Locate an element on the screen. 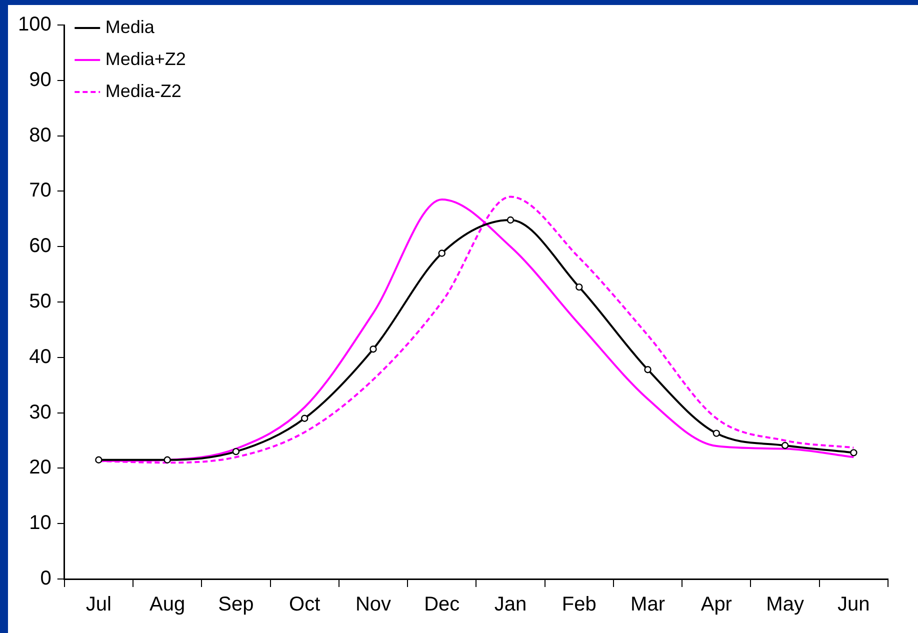  legend-label: Media is located at coordinates (130, 26).